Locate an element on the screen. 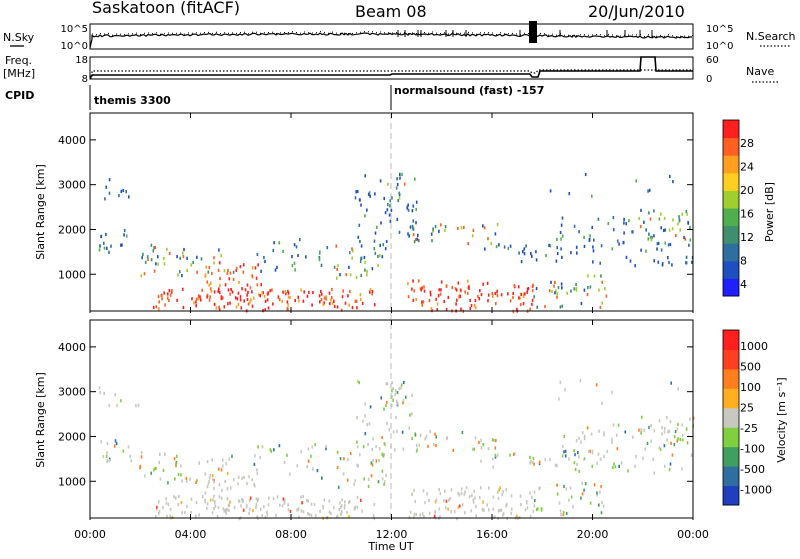 This screenshot has height=559, width=800. beam-title: Beam 08 is located at coordinates (391, 11).